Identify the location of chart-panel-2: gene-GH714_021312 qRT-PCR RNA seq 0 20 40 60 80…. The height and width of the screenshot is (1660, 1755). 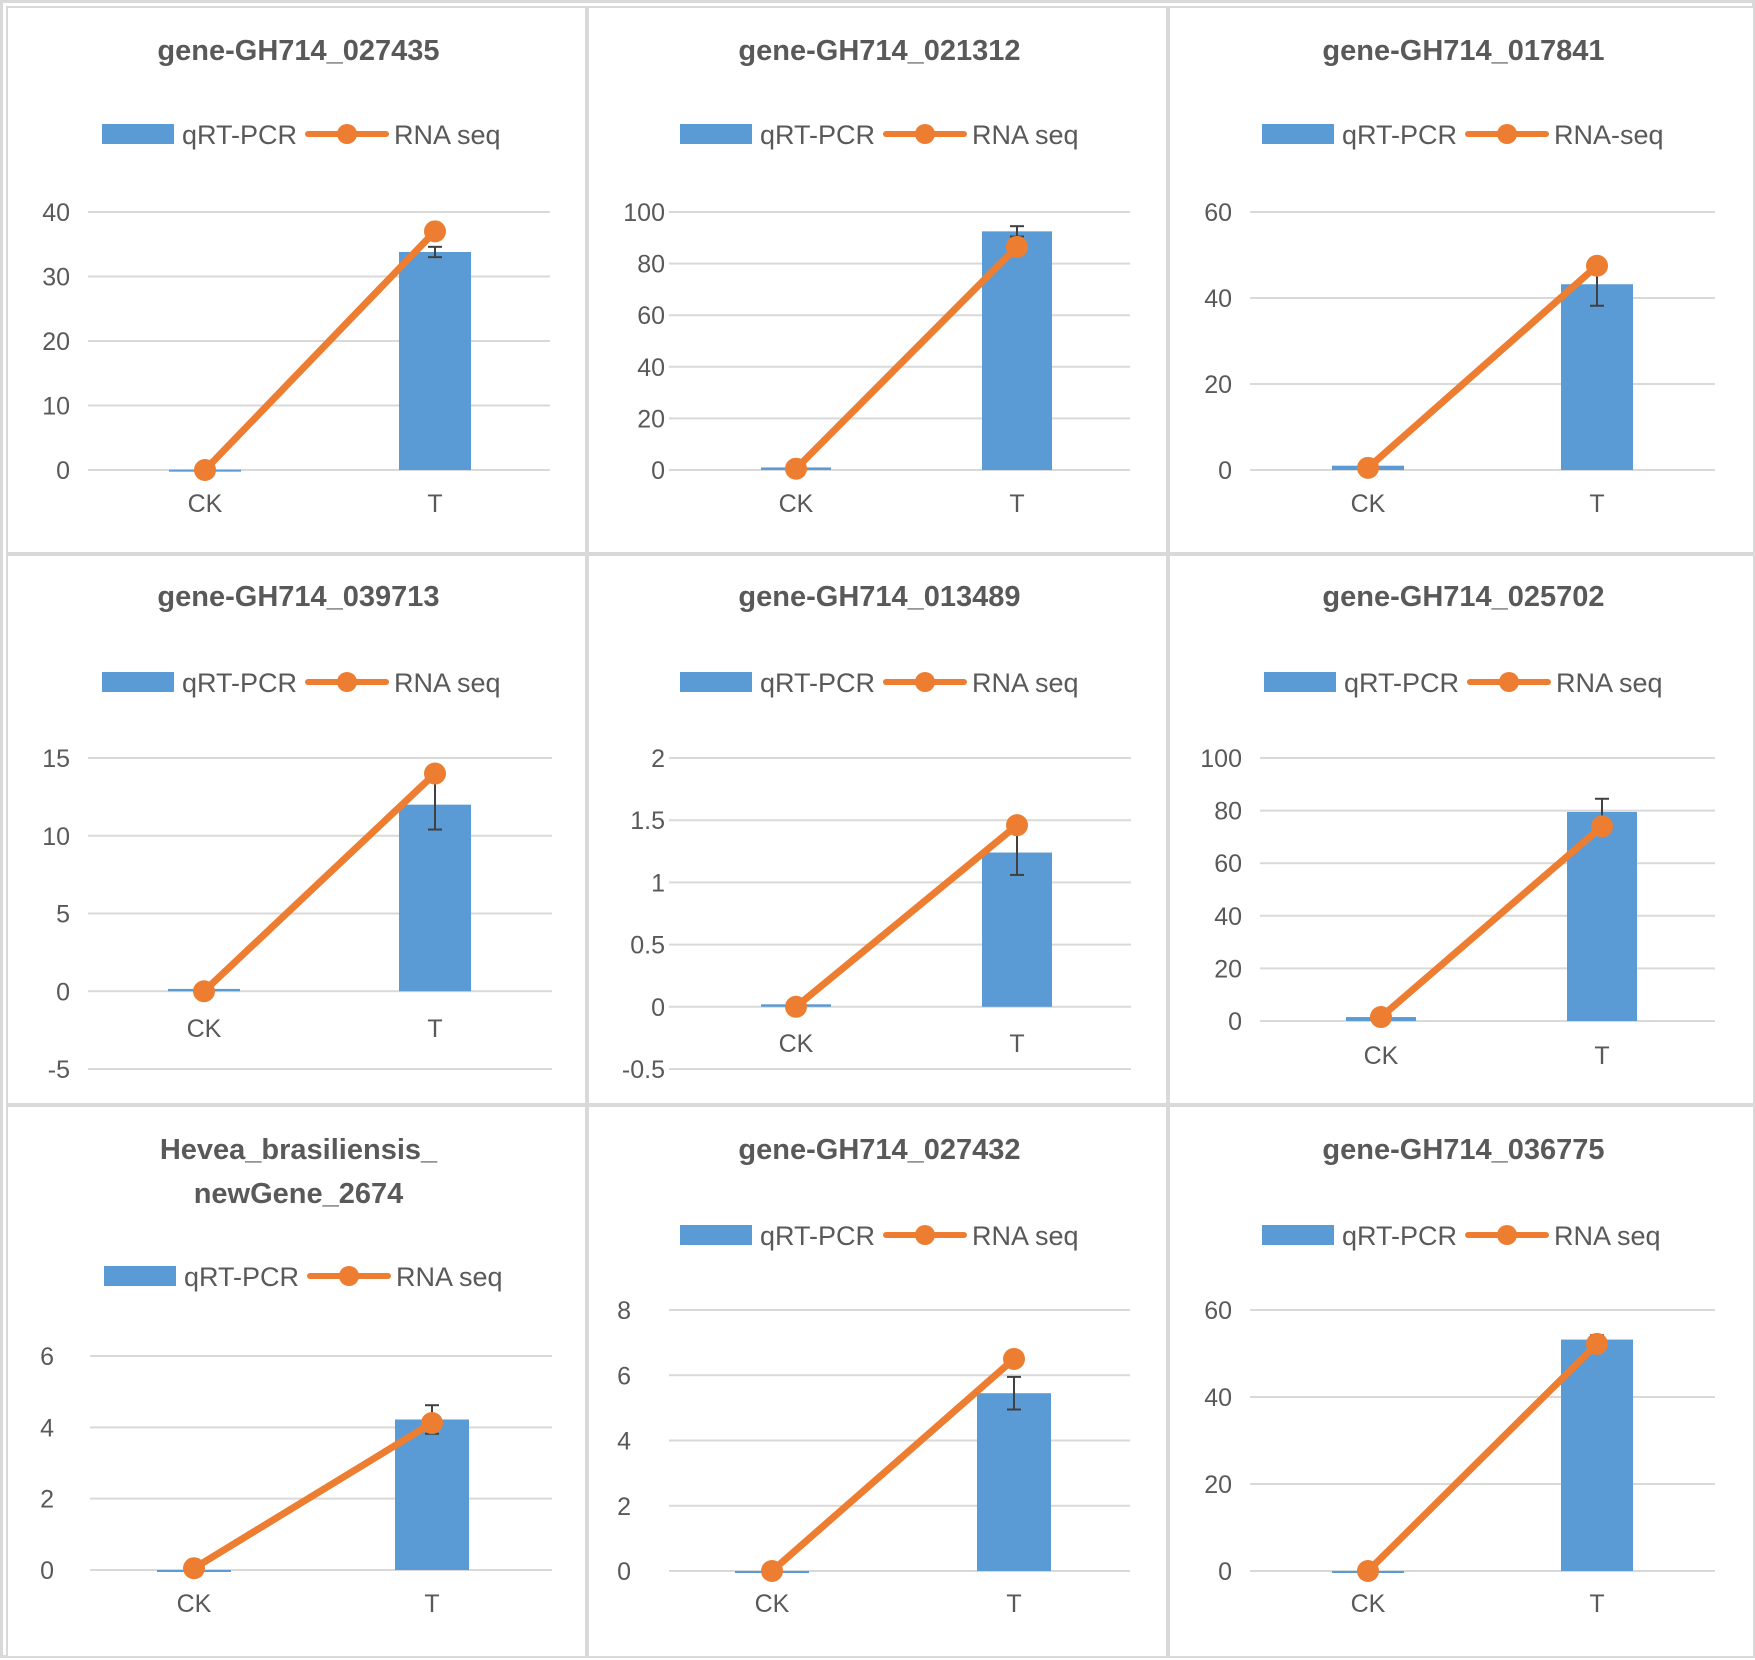
(877, 280).